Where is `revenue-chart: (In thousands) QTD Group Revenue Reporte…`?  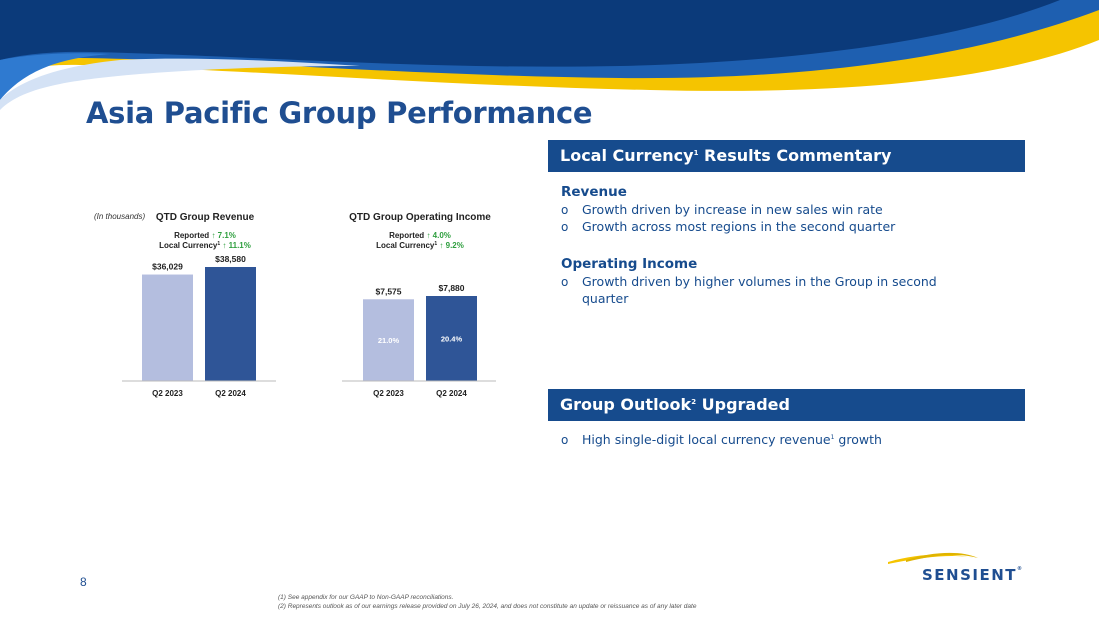 revenue-chart: (In thousands) QTD Group Revenue Reporte… is located at coordinates (188, 304).